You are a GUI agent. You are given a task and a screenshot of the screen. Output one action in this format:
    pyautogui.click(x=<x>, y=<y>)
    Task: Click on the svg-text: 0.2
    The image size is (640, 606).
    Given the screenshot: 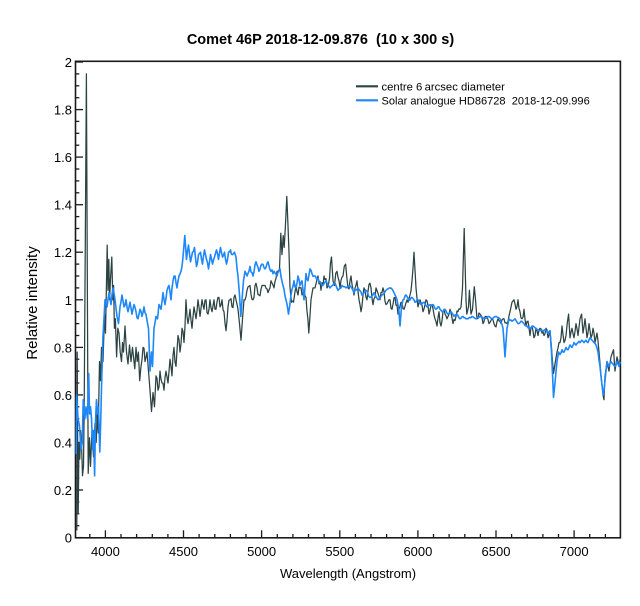 What is the action you would take?
    pyautogui.click(x=63, y=490)
    